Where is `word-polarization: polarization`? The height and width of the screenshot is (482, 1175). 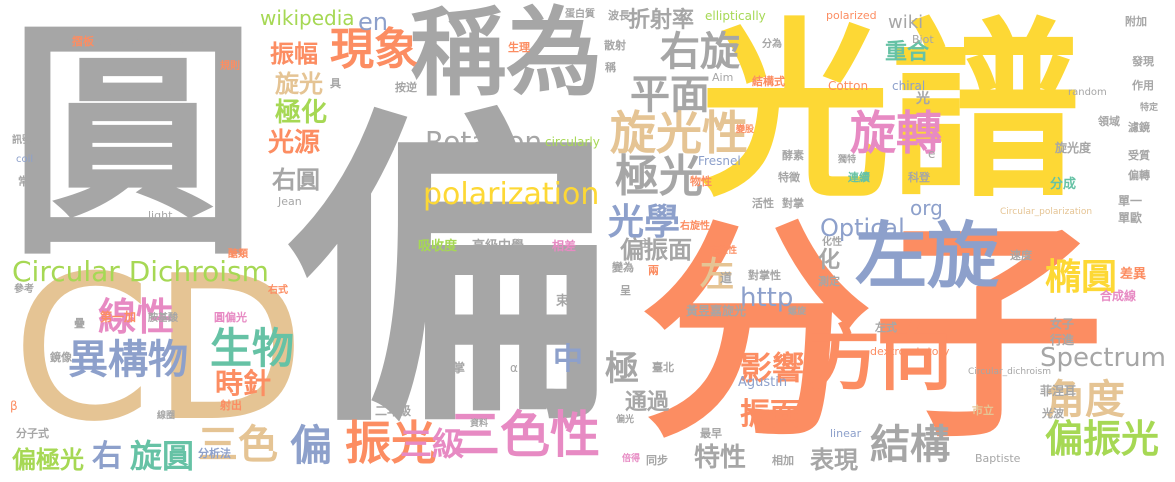 word-polarization: polarization is located at coordinates (511, 194).